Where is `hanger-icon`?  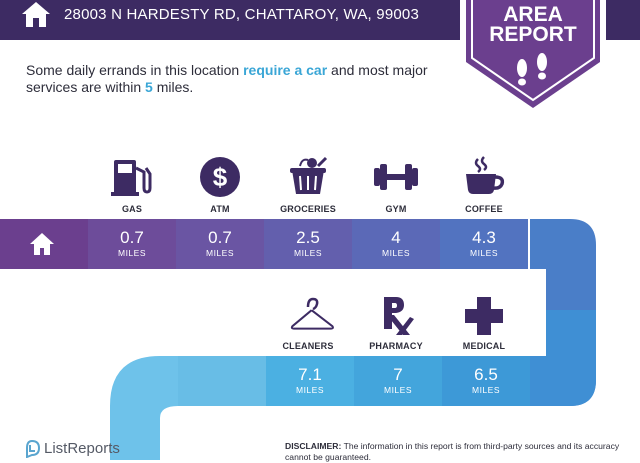 hanger-icon is located at coordinates (312, 313).